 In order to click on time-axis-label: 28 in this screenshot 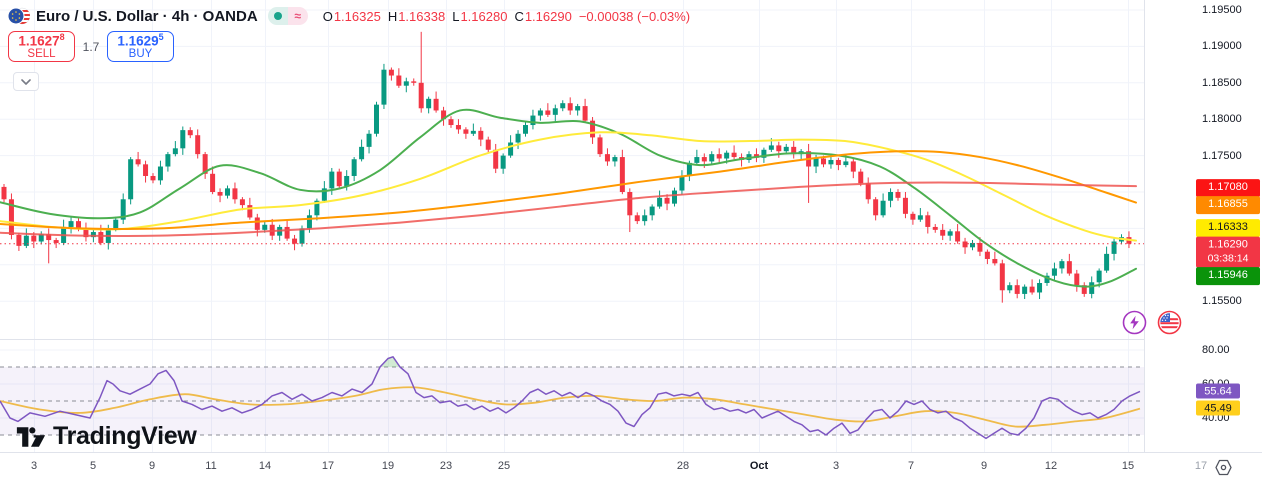, I will do `click(683, 466)`.